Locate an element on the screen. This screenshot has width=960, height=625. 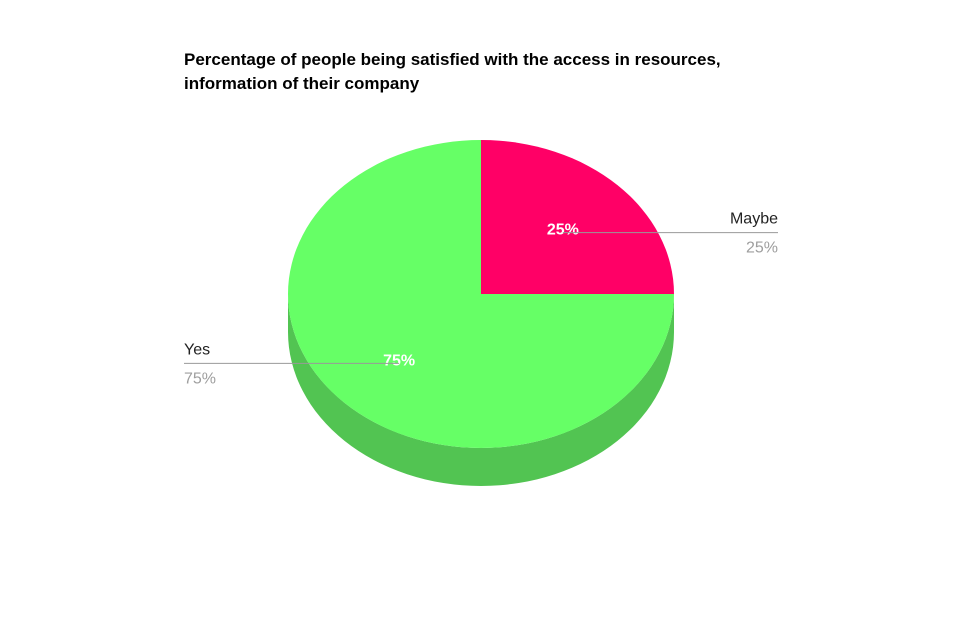
callout-name-yes: Yes is located at coordinates (197, 349).